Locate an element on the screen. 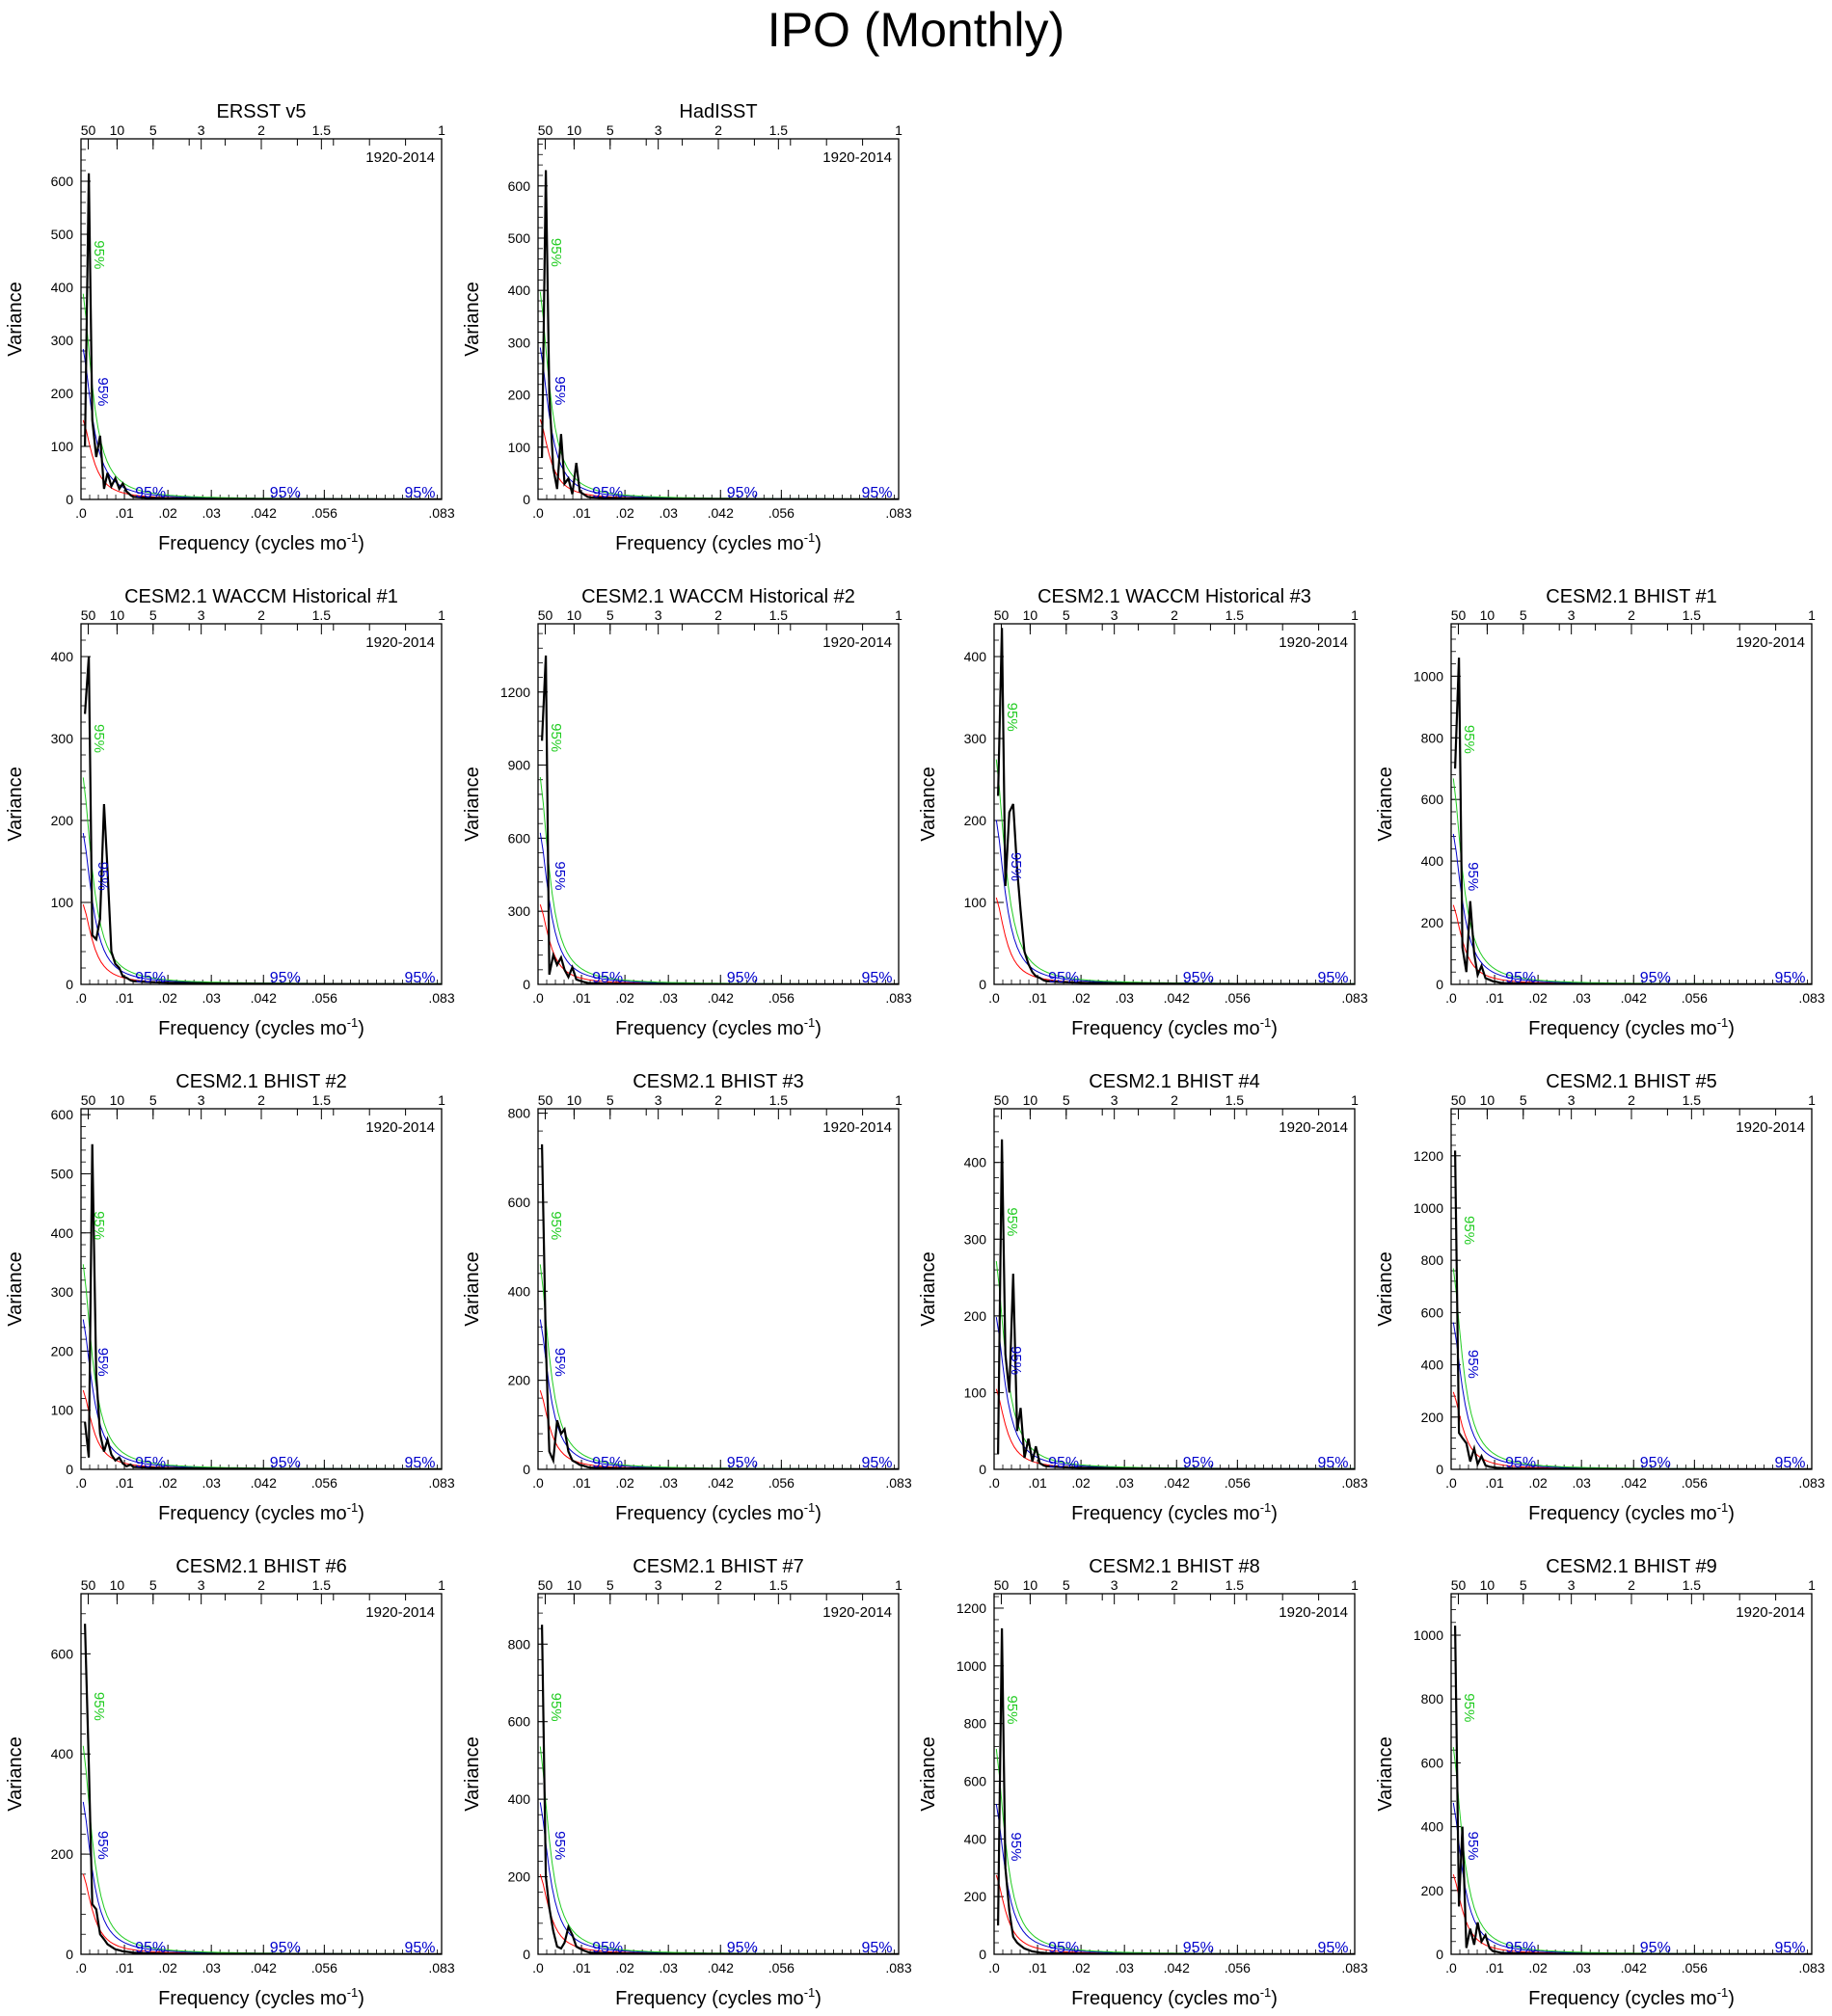  y-tick-label: 600 is located at coordinates (519, 1202).